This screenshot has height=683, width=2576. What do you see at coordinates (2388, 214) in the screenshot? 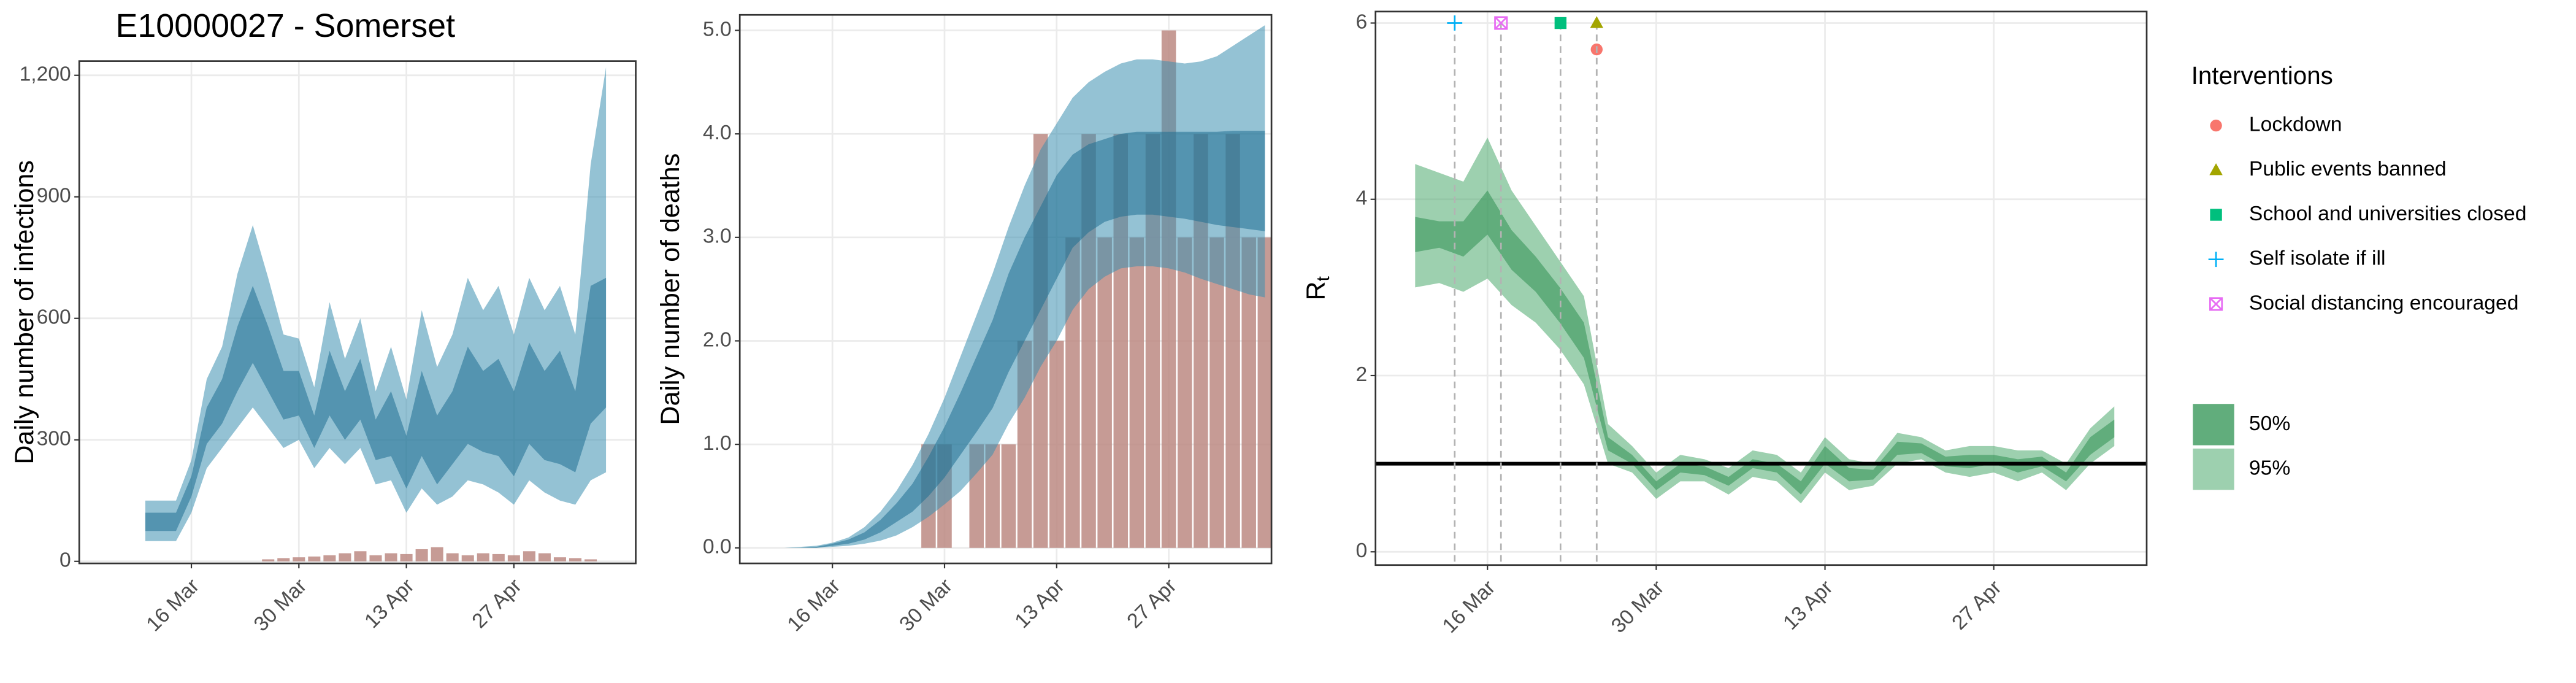
I see `legend-label: School and universities closed` at bounding box center [2388, 214].